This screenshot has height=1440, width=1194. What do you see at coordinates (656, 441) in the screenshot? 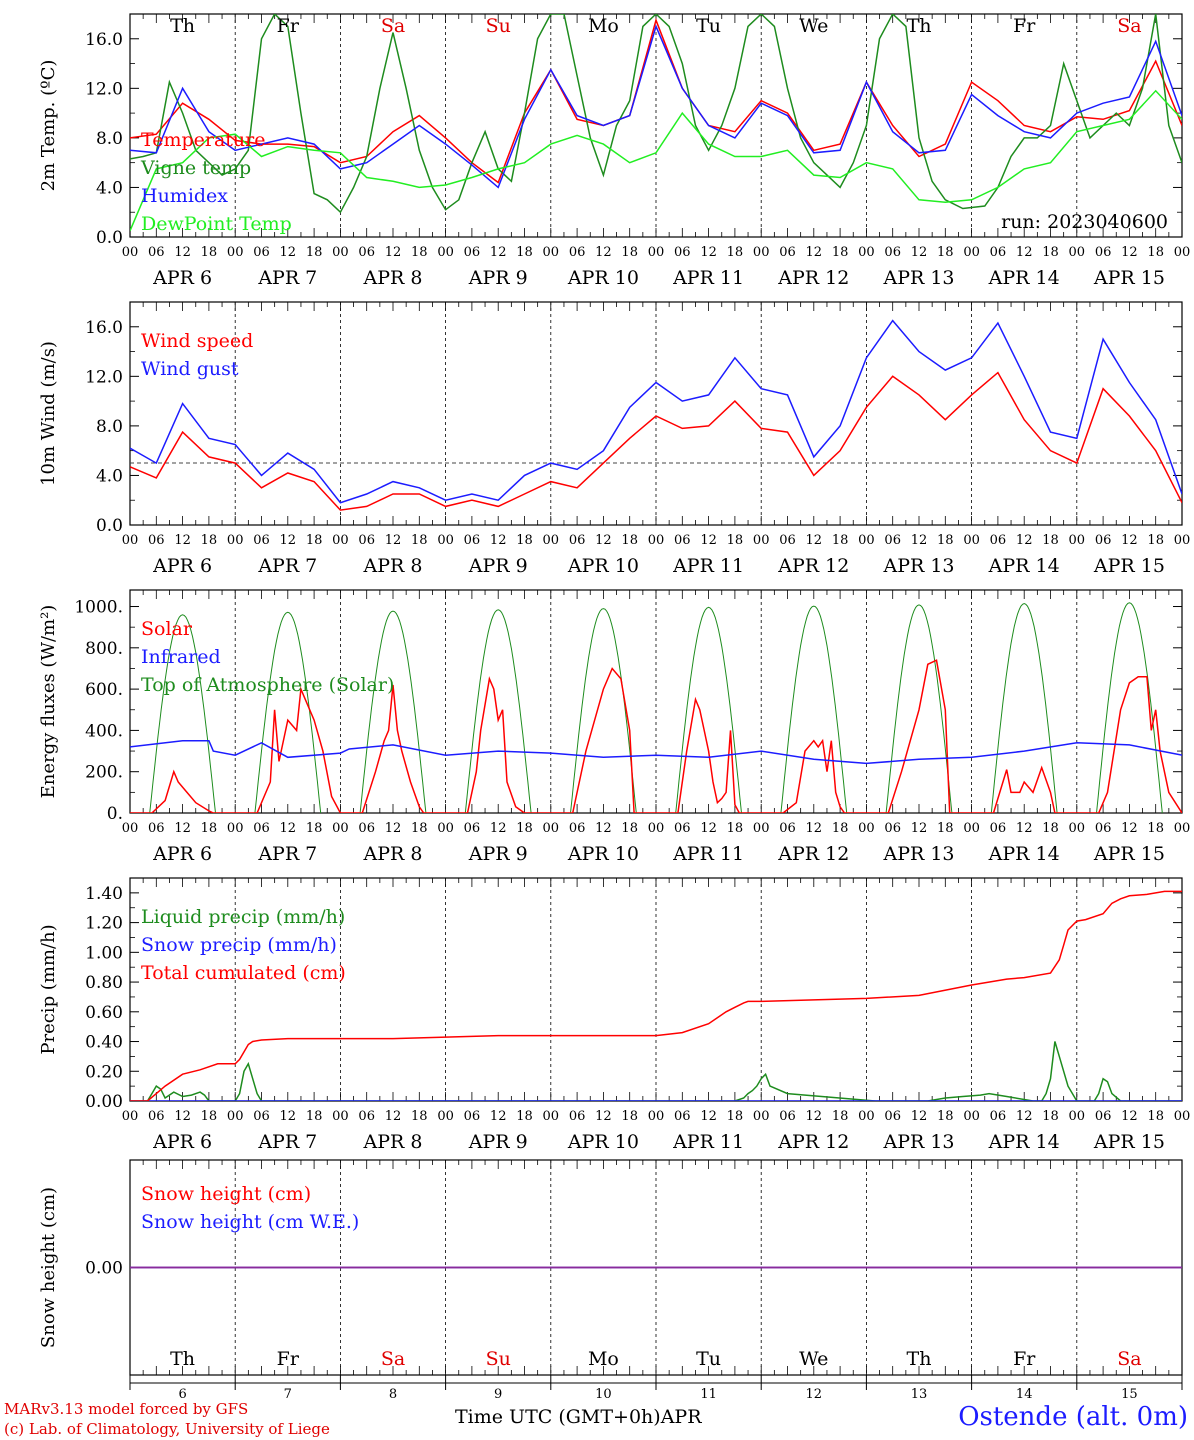
I see `series-line-wind-speed` at bounding box center [656, 441].